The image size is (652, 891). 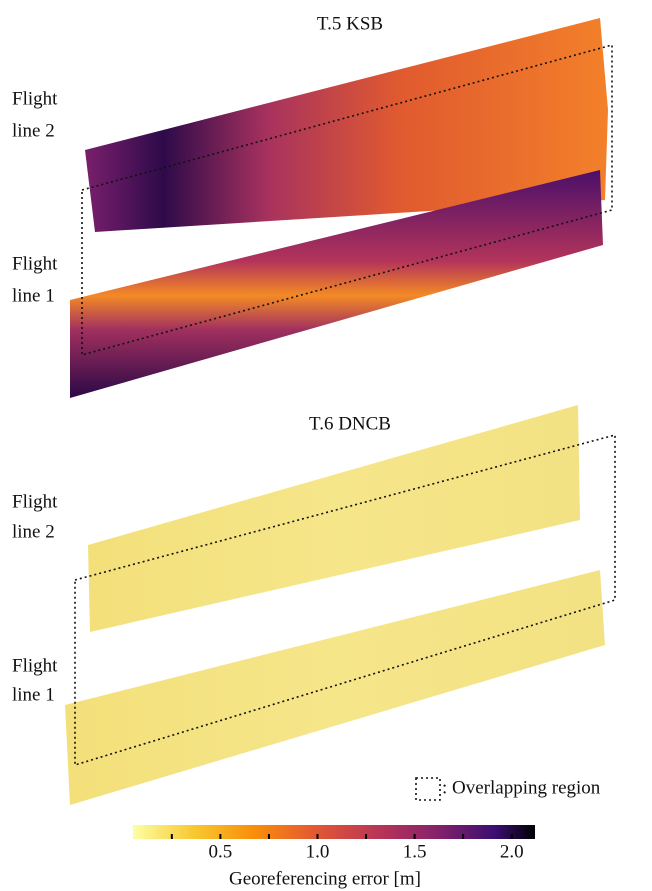 What do you see at coordinates (221, 851) in the screenshot?
I see `tick-label: 0.5` at bounding box center [221, 851].